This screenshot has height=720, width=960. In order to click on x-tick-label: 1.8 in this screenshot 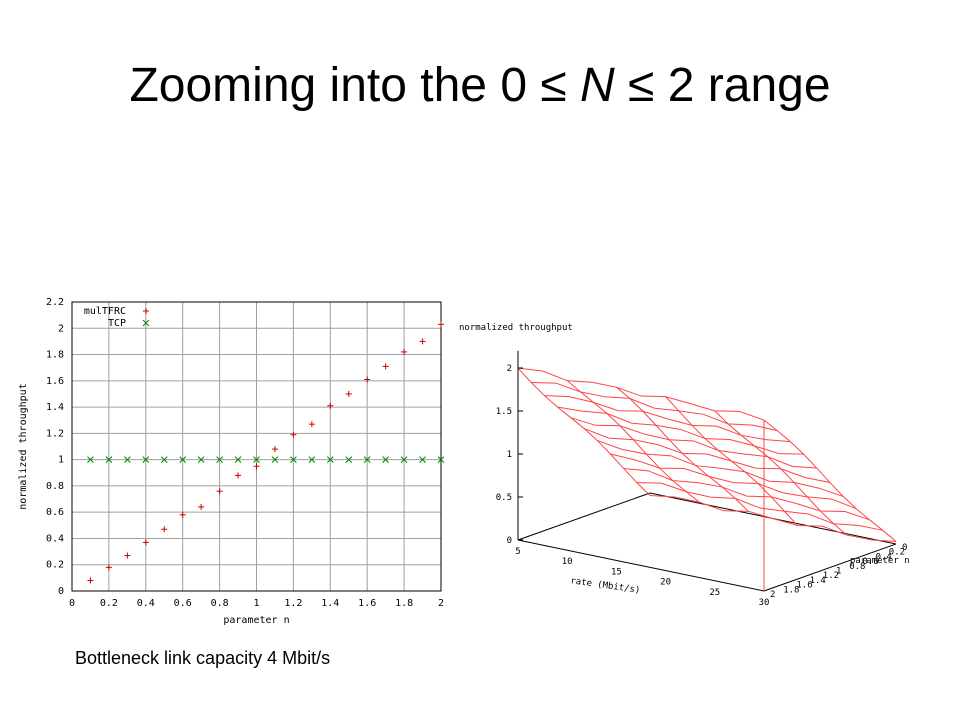, I will do `click(404, 603)`.